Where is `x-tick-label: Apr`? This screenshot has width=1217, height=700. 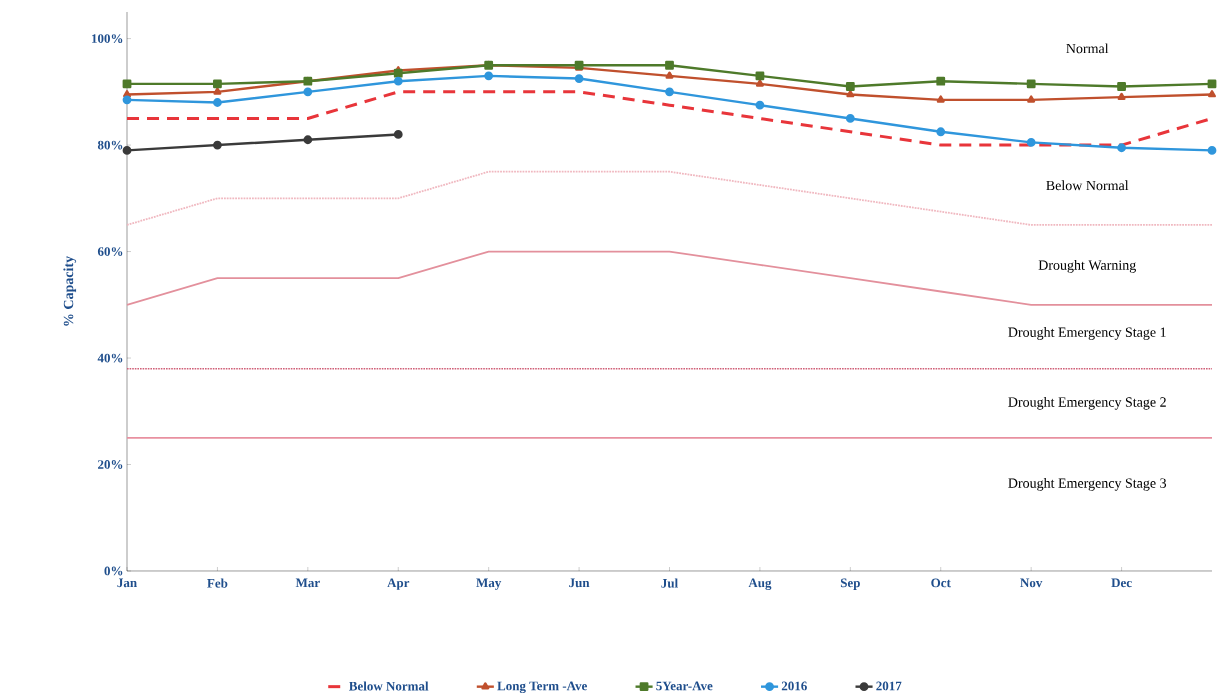
x-tick-label: Apr is located at coordinates (398, 584).